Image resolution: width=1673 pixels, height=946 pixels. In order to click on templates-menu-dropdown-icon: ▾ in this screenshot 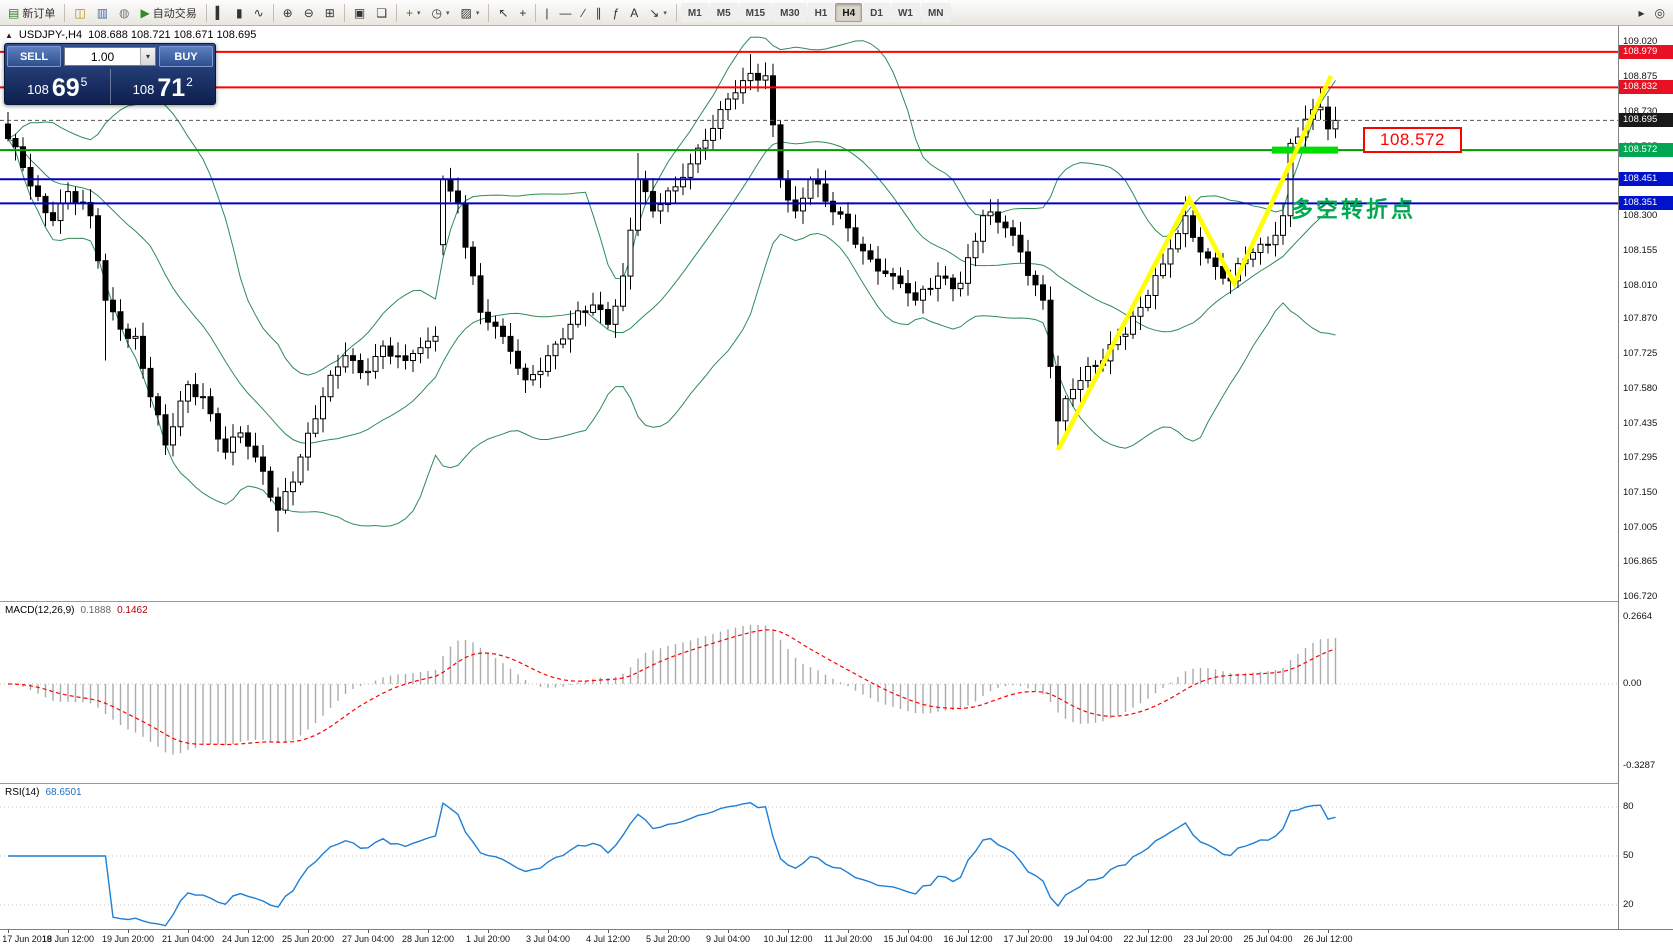, I will do `click(477, 13)`.